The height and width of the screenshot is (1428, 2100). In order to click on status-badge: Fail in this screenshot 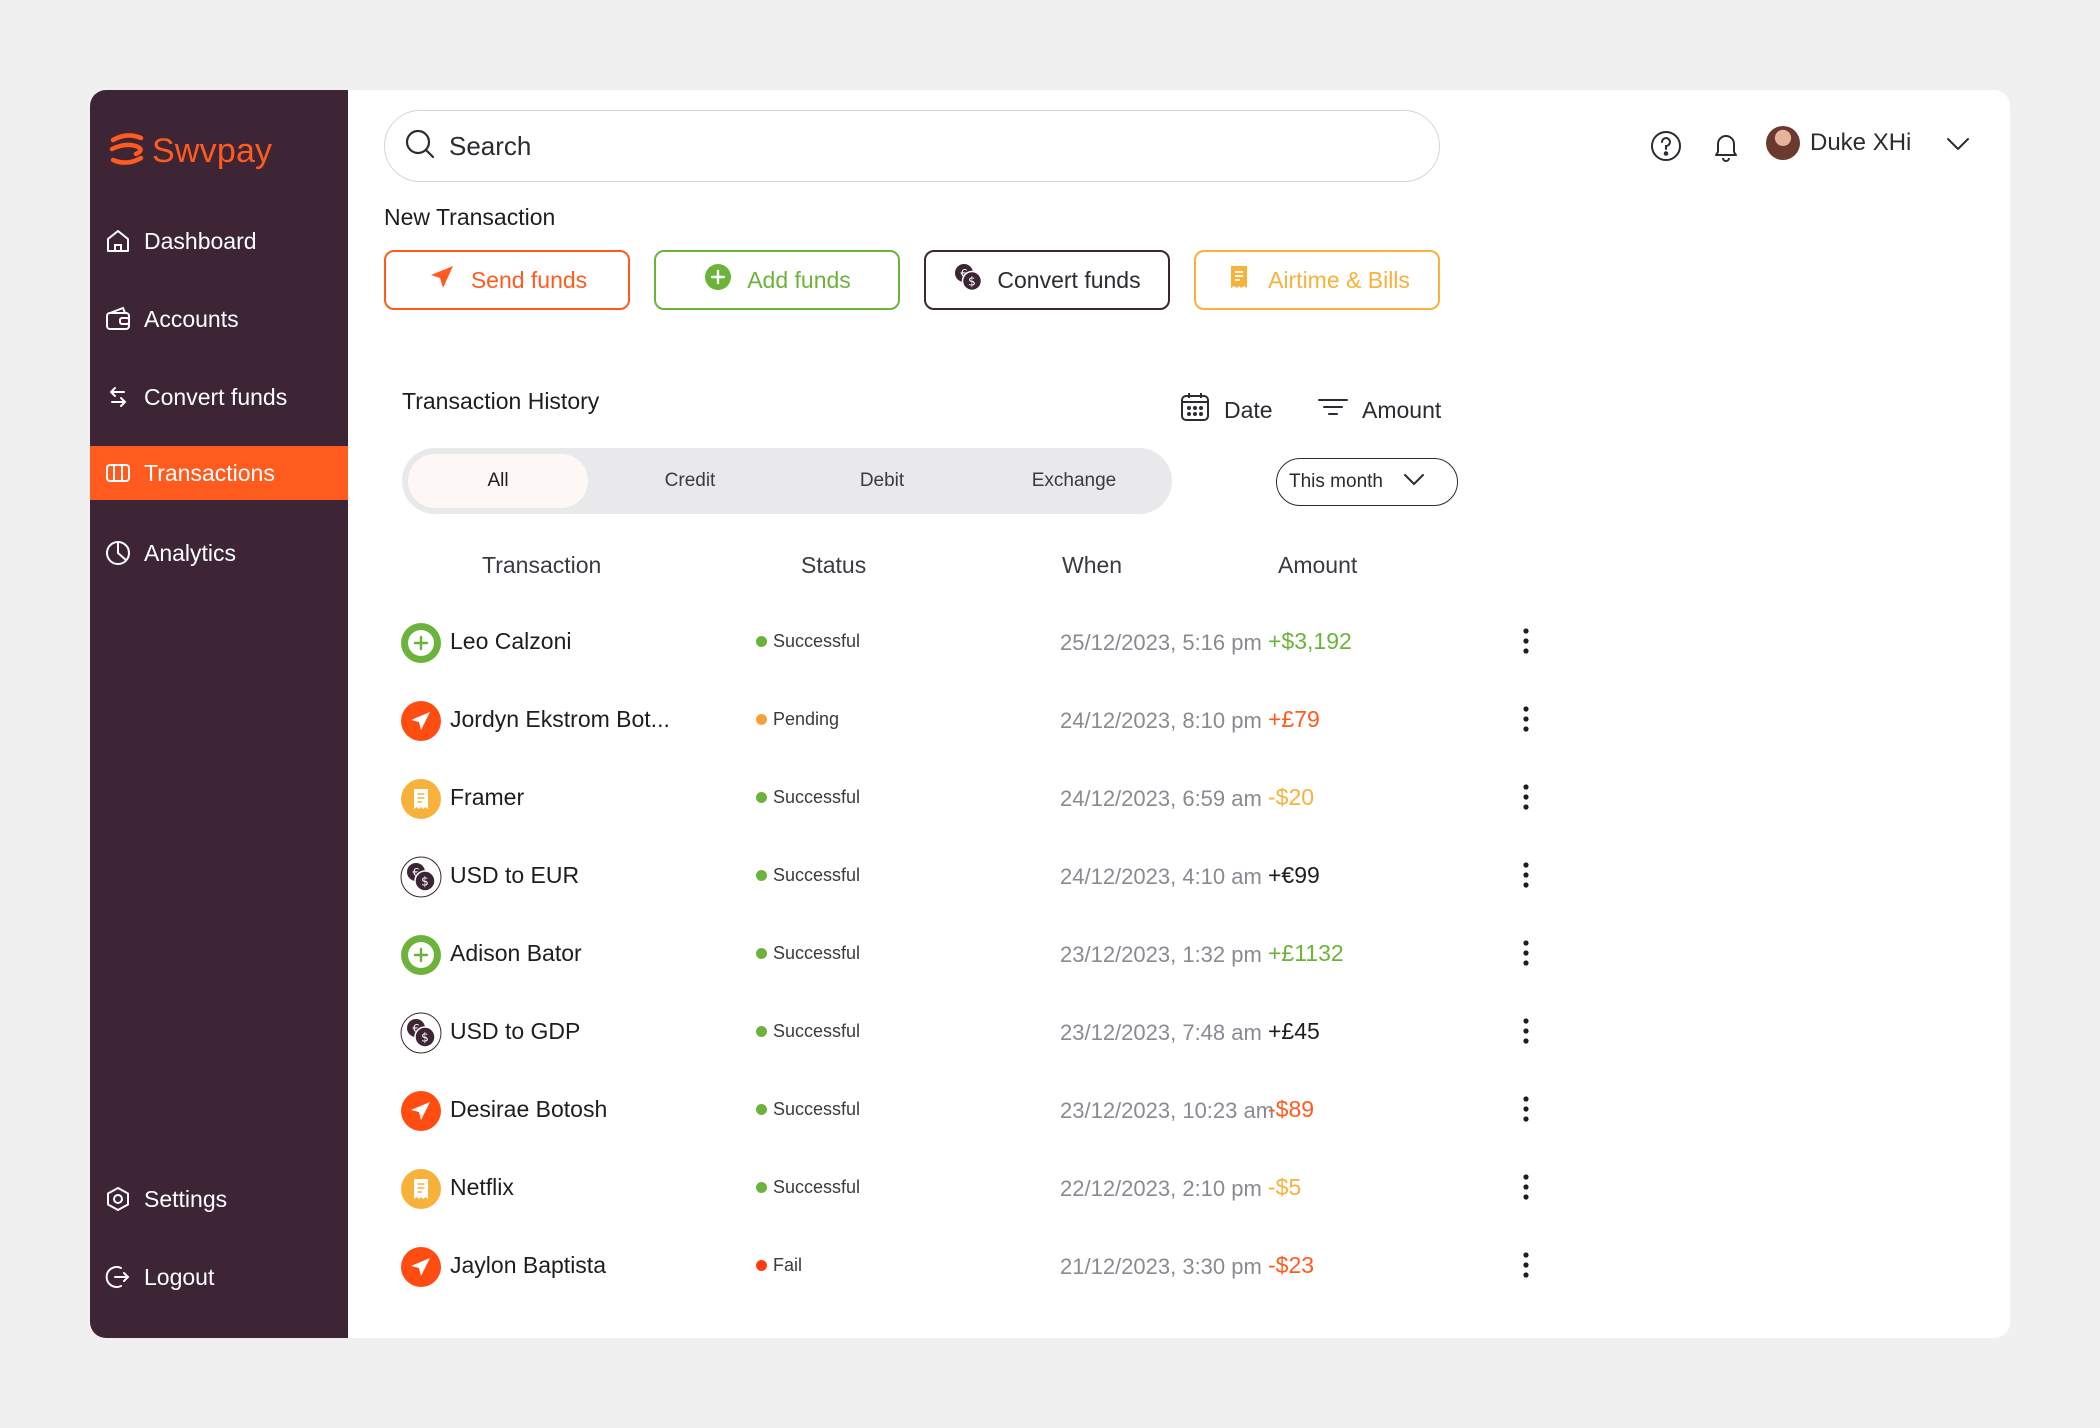, I will do `click(779, 1265)`.